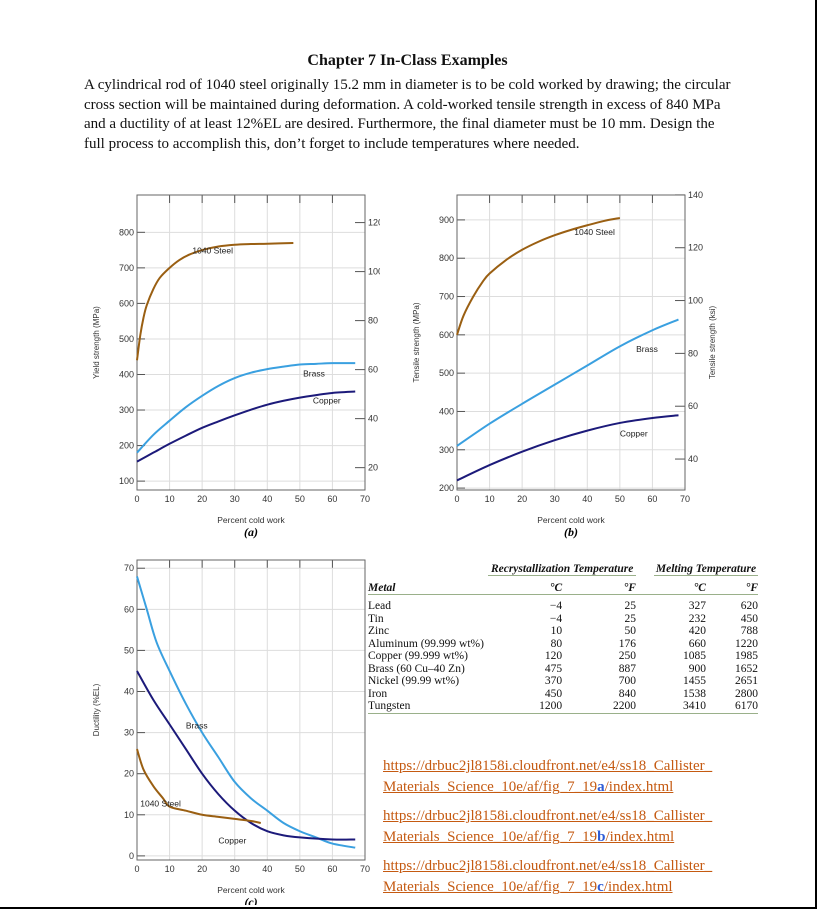 The height and width of the screenshot is (909, 817). What do you see at coordinates (556, 631) in the screenshot?
I see `table-cell: 10` at bounding box center [556, 631].